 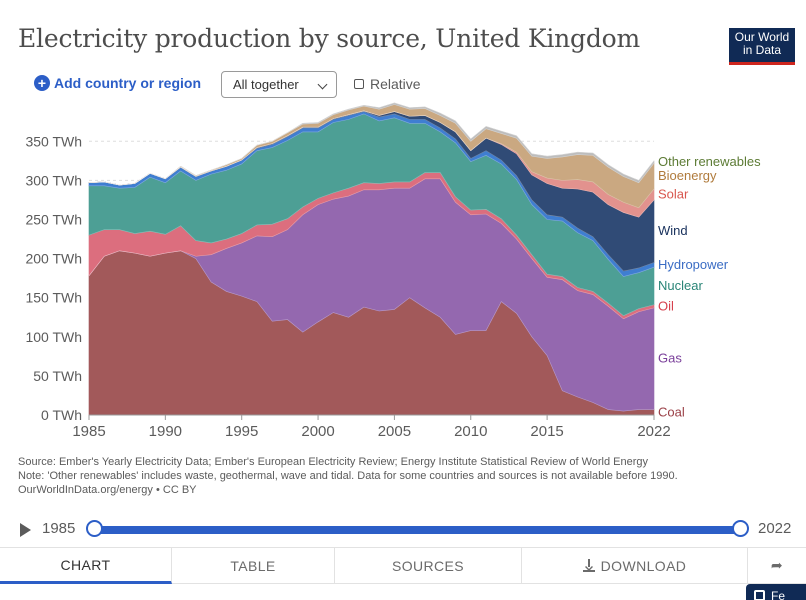 I want to click on tab-download: DOWNLOAD, so click(x=635, y=566).